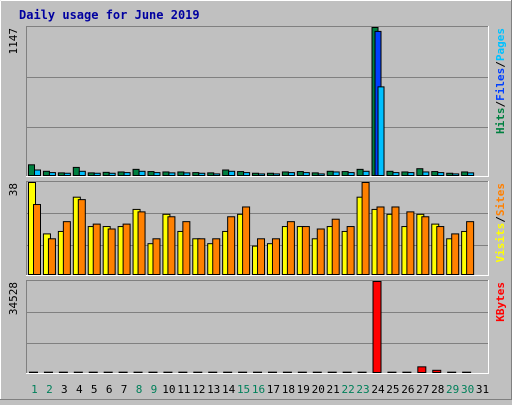 This screenshot has height=405, width=512. I want to click on legend-item-sites: Sites, so click(500, 199).